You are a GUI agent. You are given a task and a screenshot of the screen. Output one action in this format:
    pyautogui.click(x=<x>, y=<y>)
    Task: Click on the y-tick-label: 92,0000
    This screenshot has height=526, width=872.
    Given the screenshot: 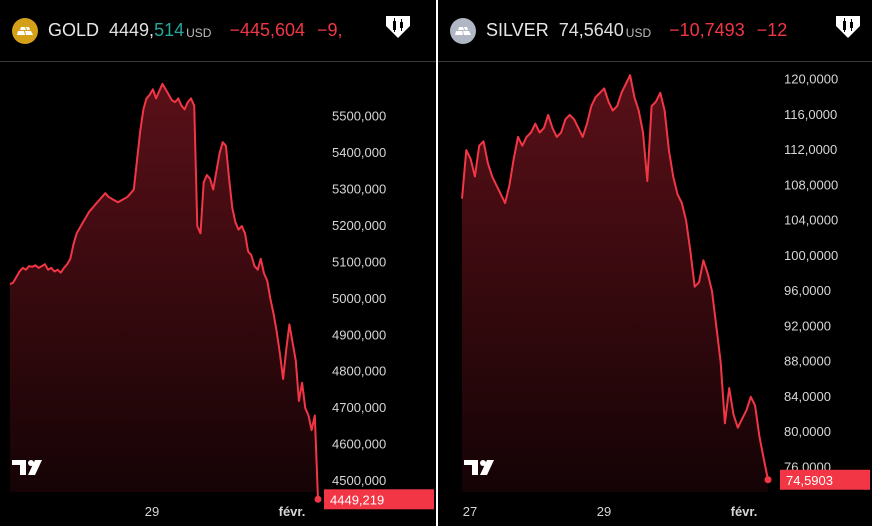 What is the action you would take?
    pyautogui.click(x=807, y=325)
    